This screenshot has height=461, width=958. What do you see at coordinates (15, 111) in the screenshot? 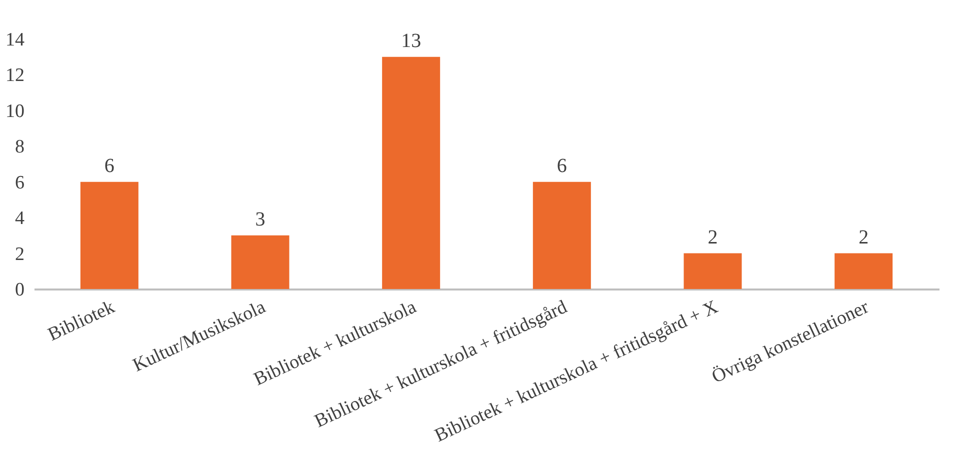
I see `y-tick-label: 10` at bounding box center [15, 111].